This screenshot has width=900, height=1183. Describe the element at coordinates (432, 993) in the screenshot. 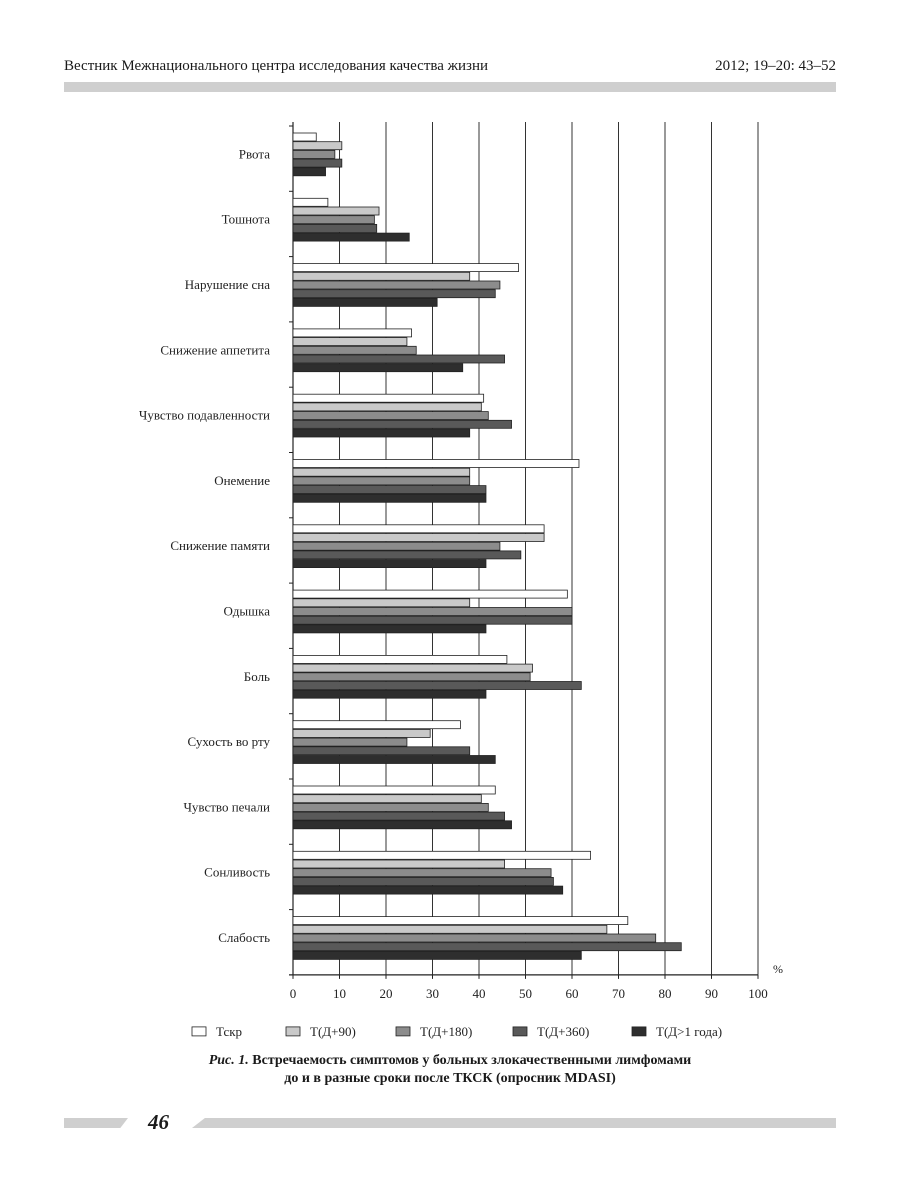

I see `x-tick-label: 30` at that location.